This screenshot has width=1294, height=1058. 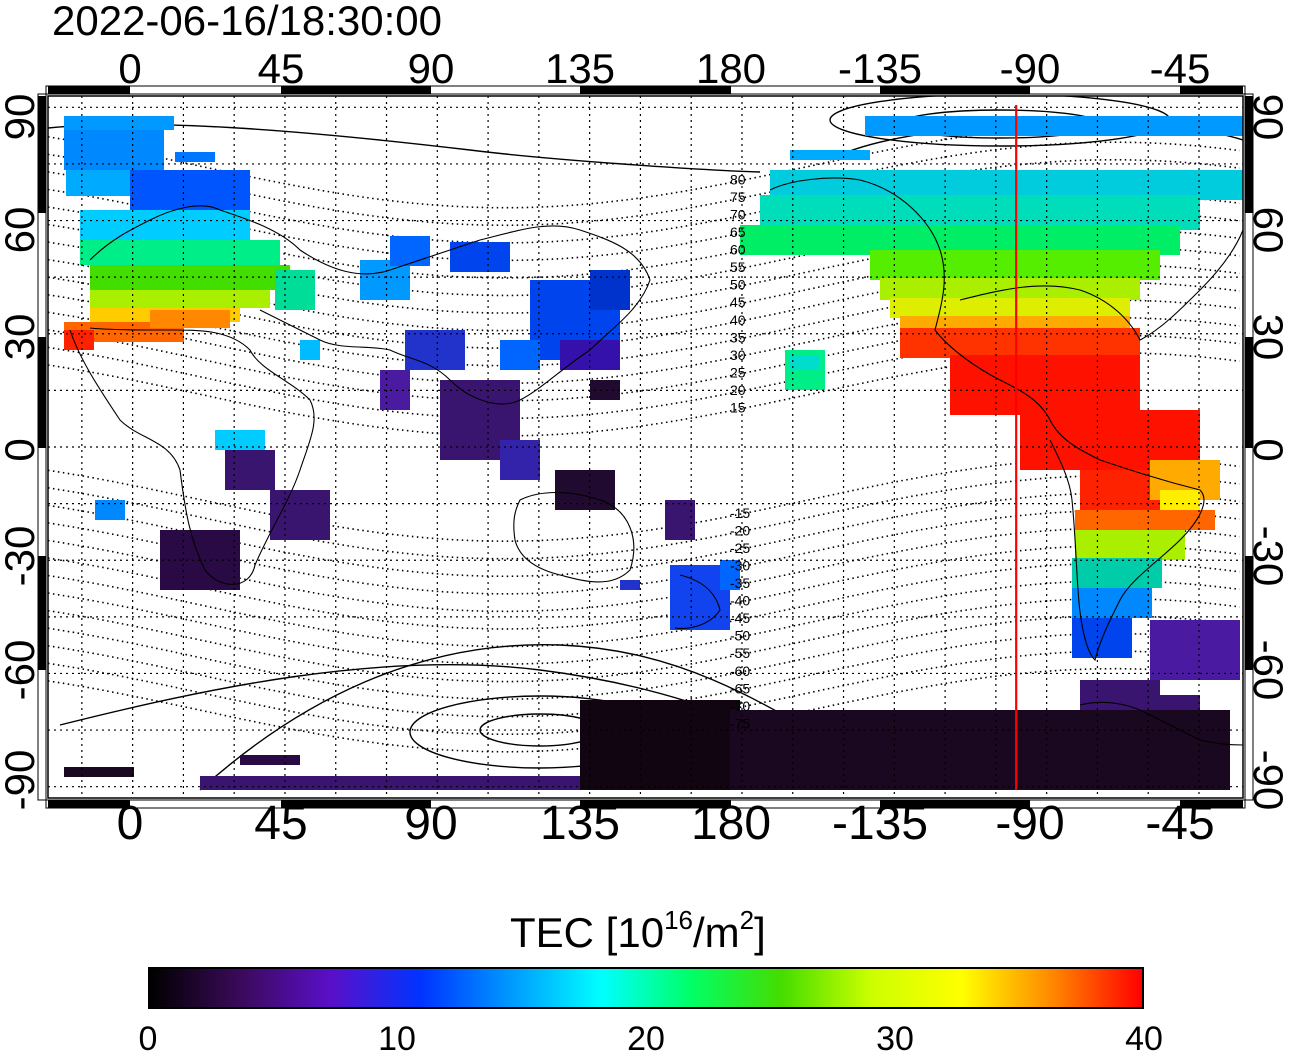 What do you see at coordinates (1030, 68) in the screenshot?
I see `top-lon-label: -90` at bounding box center [1030, 68].